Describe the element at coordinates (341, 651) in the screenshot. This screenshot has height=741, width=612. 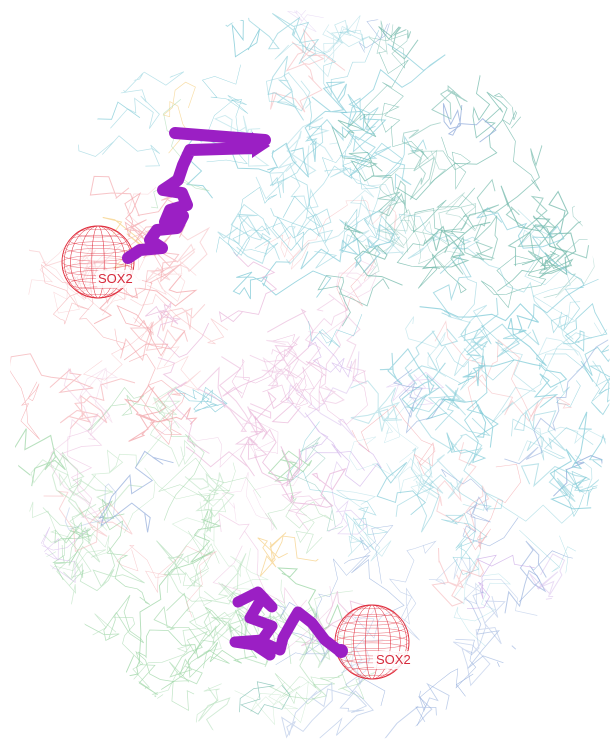
I see `locus-end-node` at that location.